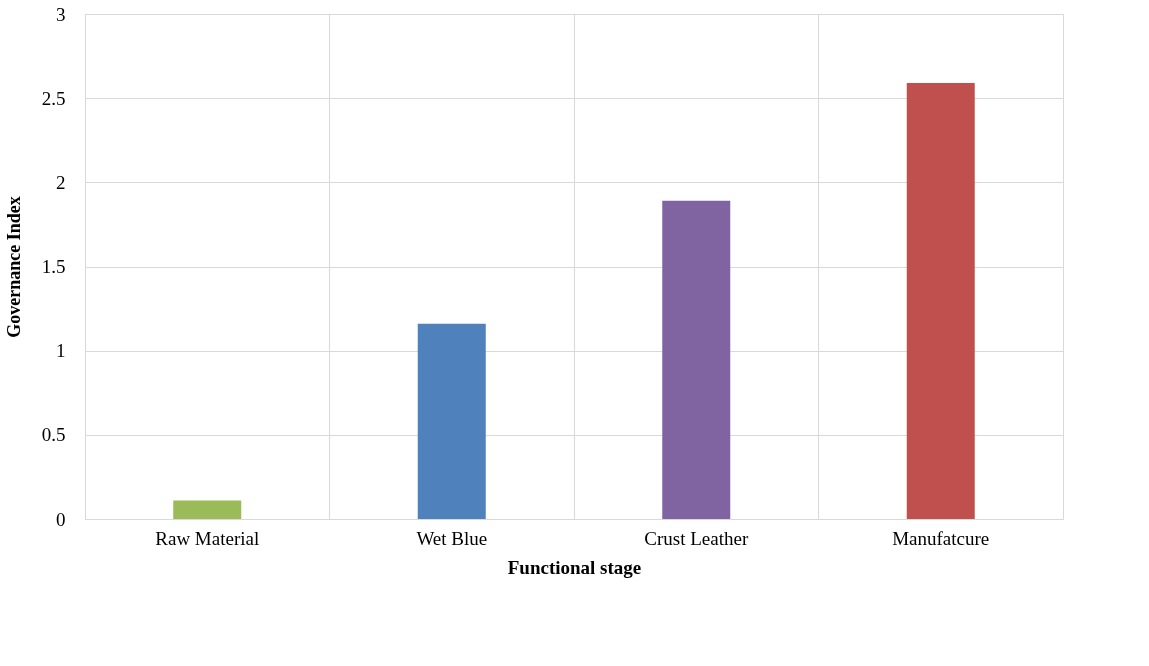 This screenshot has width=1149, height=666. I want to click on x-tick-label: Wet Blue, so click(452, 538).